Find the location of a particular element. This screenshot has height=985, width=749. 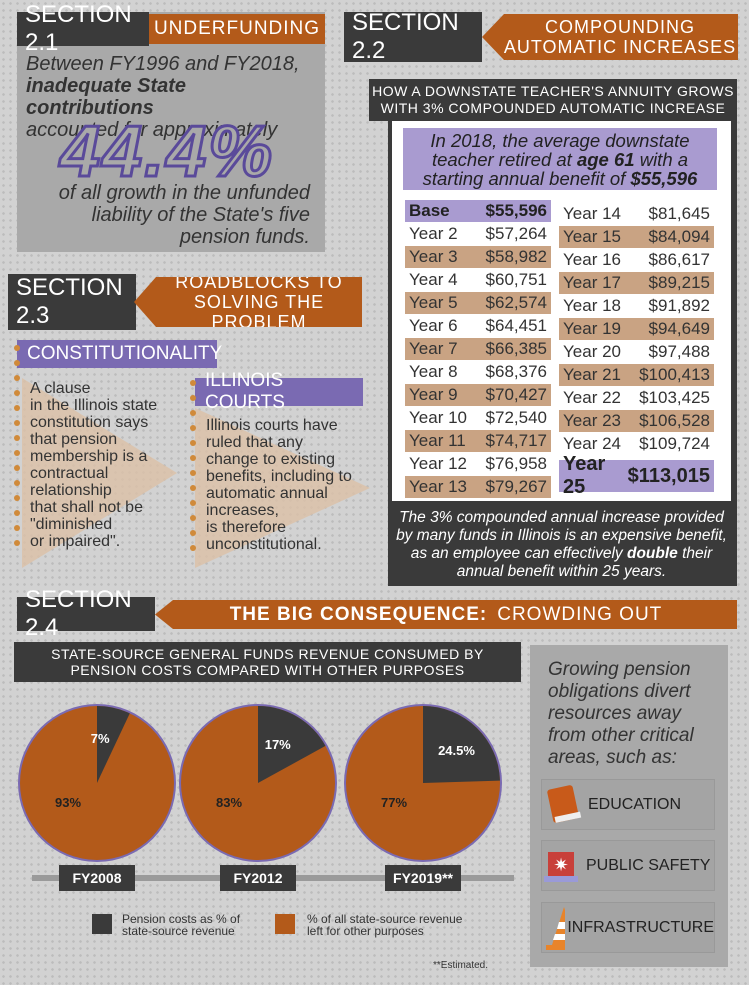

section-2-3-banner: ROADBLOCKS TO SOLVING THE PROBLEM is located at coordinates (248, 302).